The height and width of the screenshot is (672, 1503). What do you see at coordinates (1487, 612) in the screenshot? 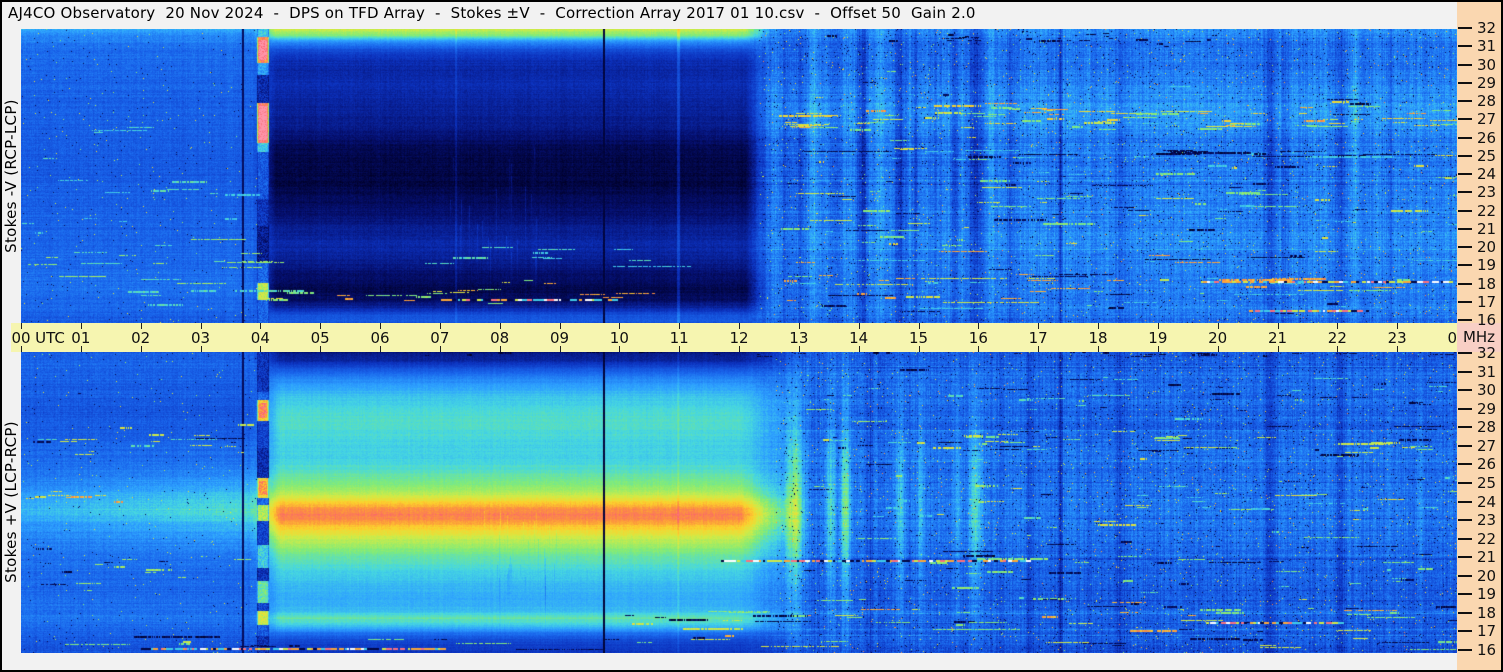
I see `freq-label: 18` at bounding box center [1487, 612].